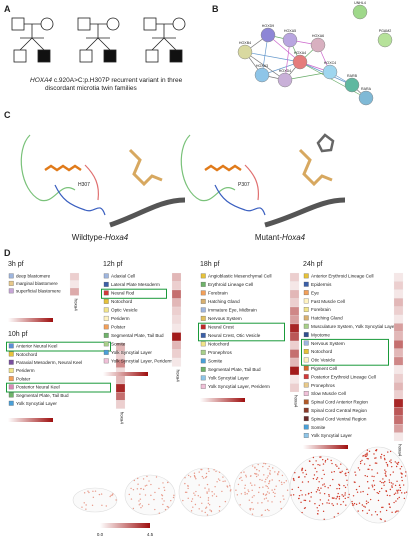 The height and width of the screenshot is (550, 411). What do you see at coordinates (328, 393) in the screenshot?
I see `cell-type-label: Slow Muscle Cell` at bounding box center [328, 393].